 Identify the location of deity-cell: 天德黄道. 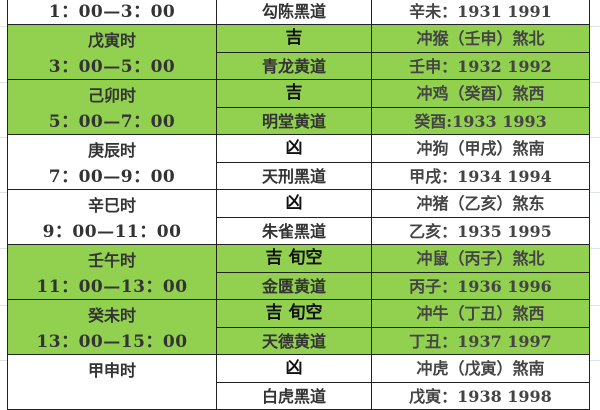
(294, 342).